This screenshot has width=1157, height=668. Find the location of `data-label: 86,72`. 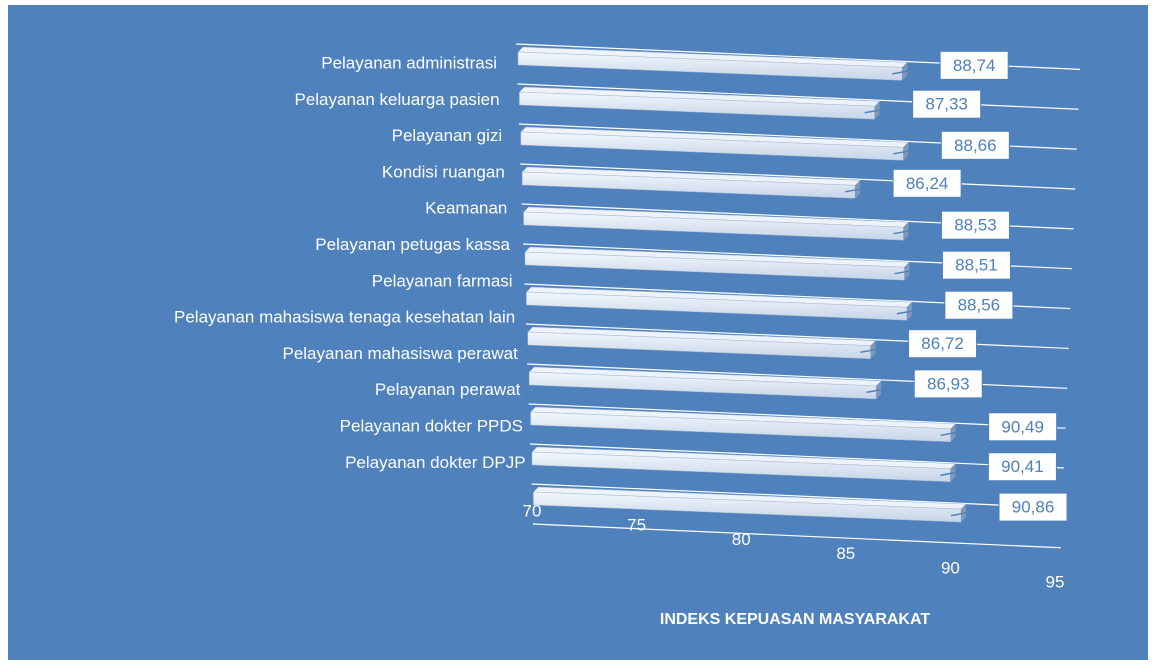

data-label: 86,72 is located at coordinates (942, 343).